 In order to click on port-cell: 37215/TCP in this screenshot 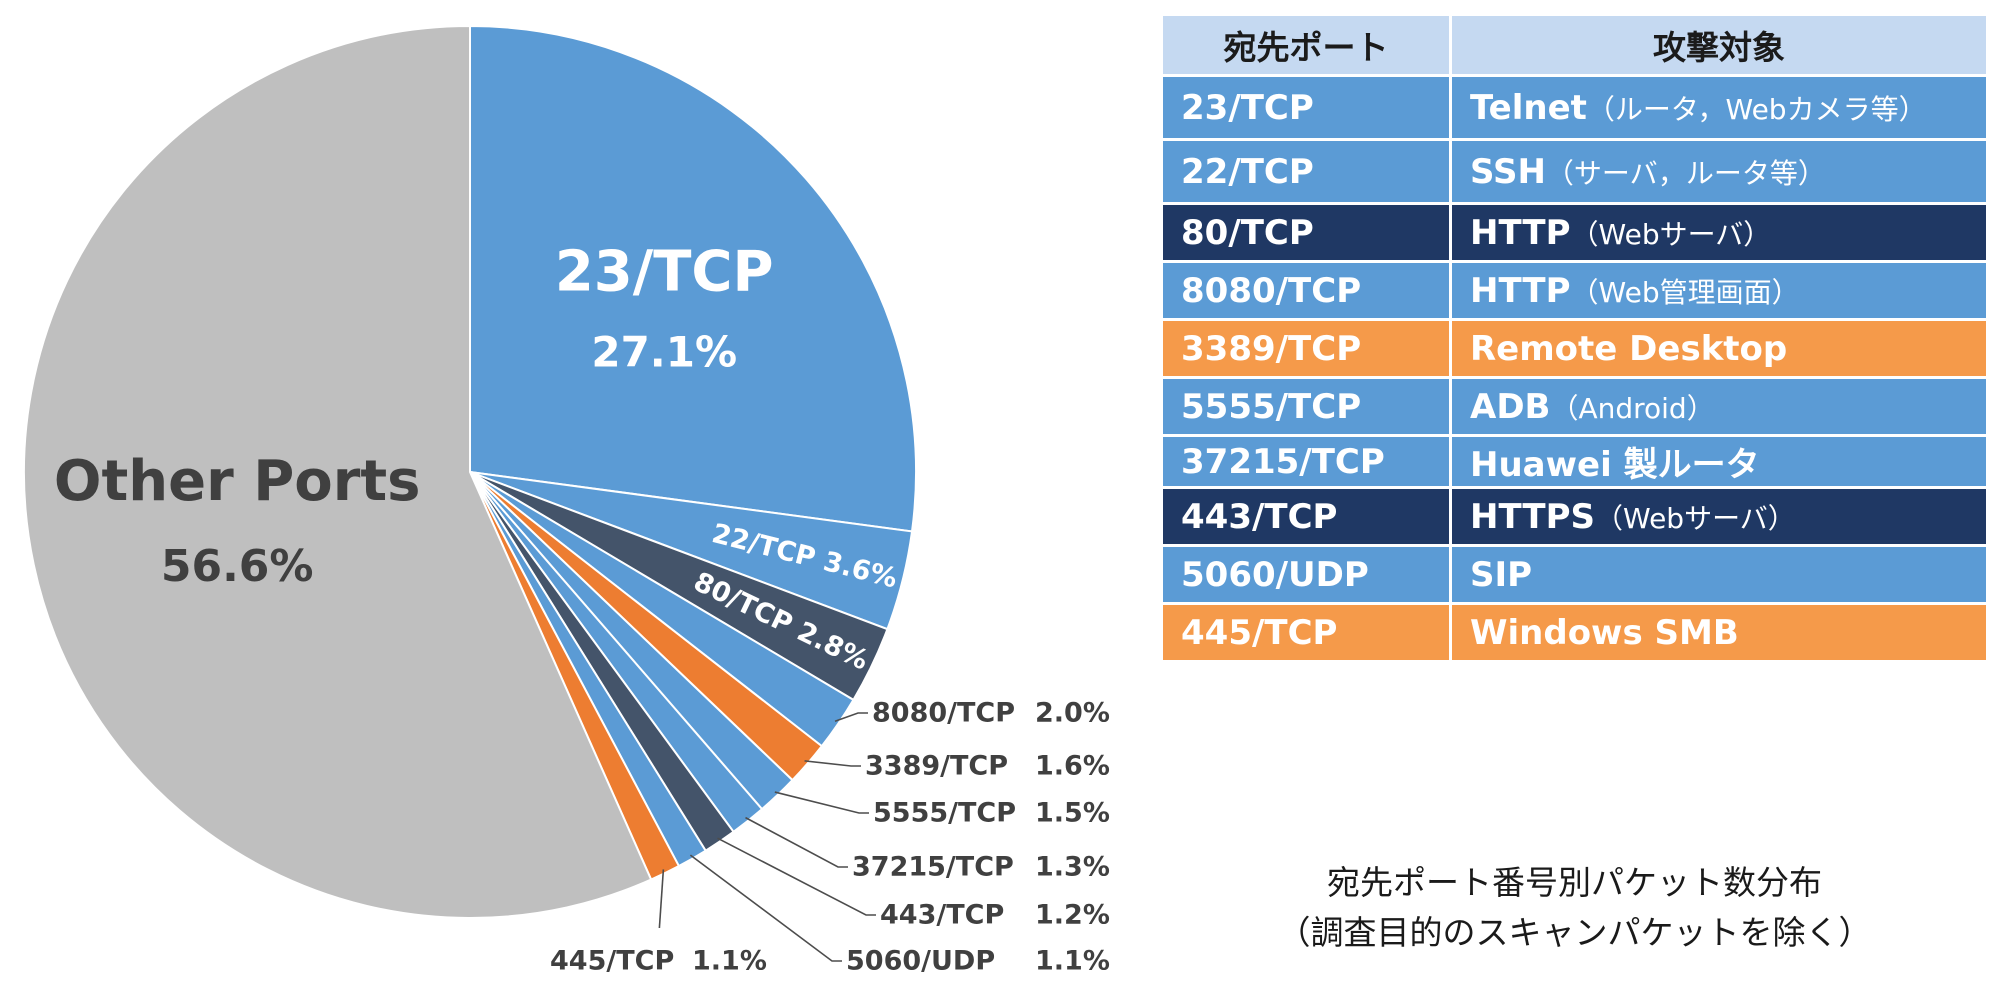, I will do `click(1306, 461)`.